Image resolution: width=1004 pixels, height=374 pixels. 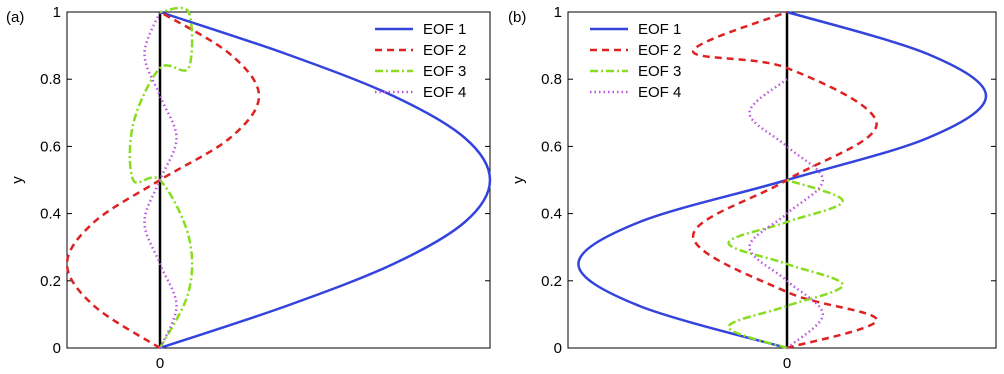 What do you see at coordinates (15, 17) in the screenshot?
I see `panel-a-label: (a)` at bounding box center [15, 17].